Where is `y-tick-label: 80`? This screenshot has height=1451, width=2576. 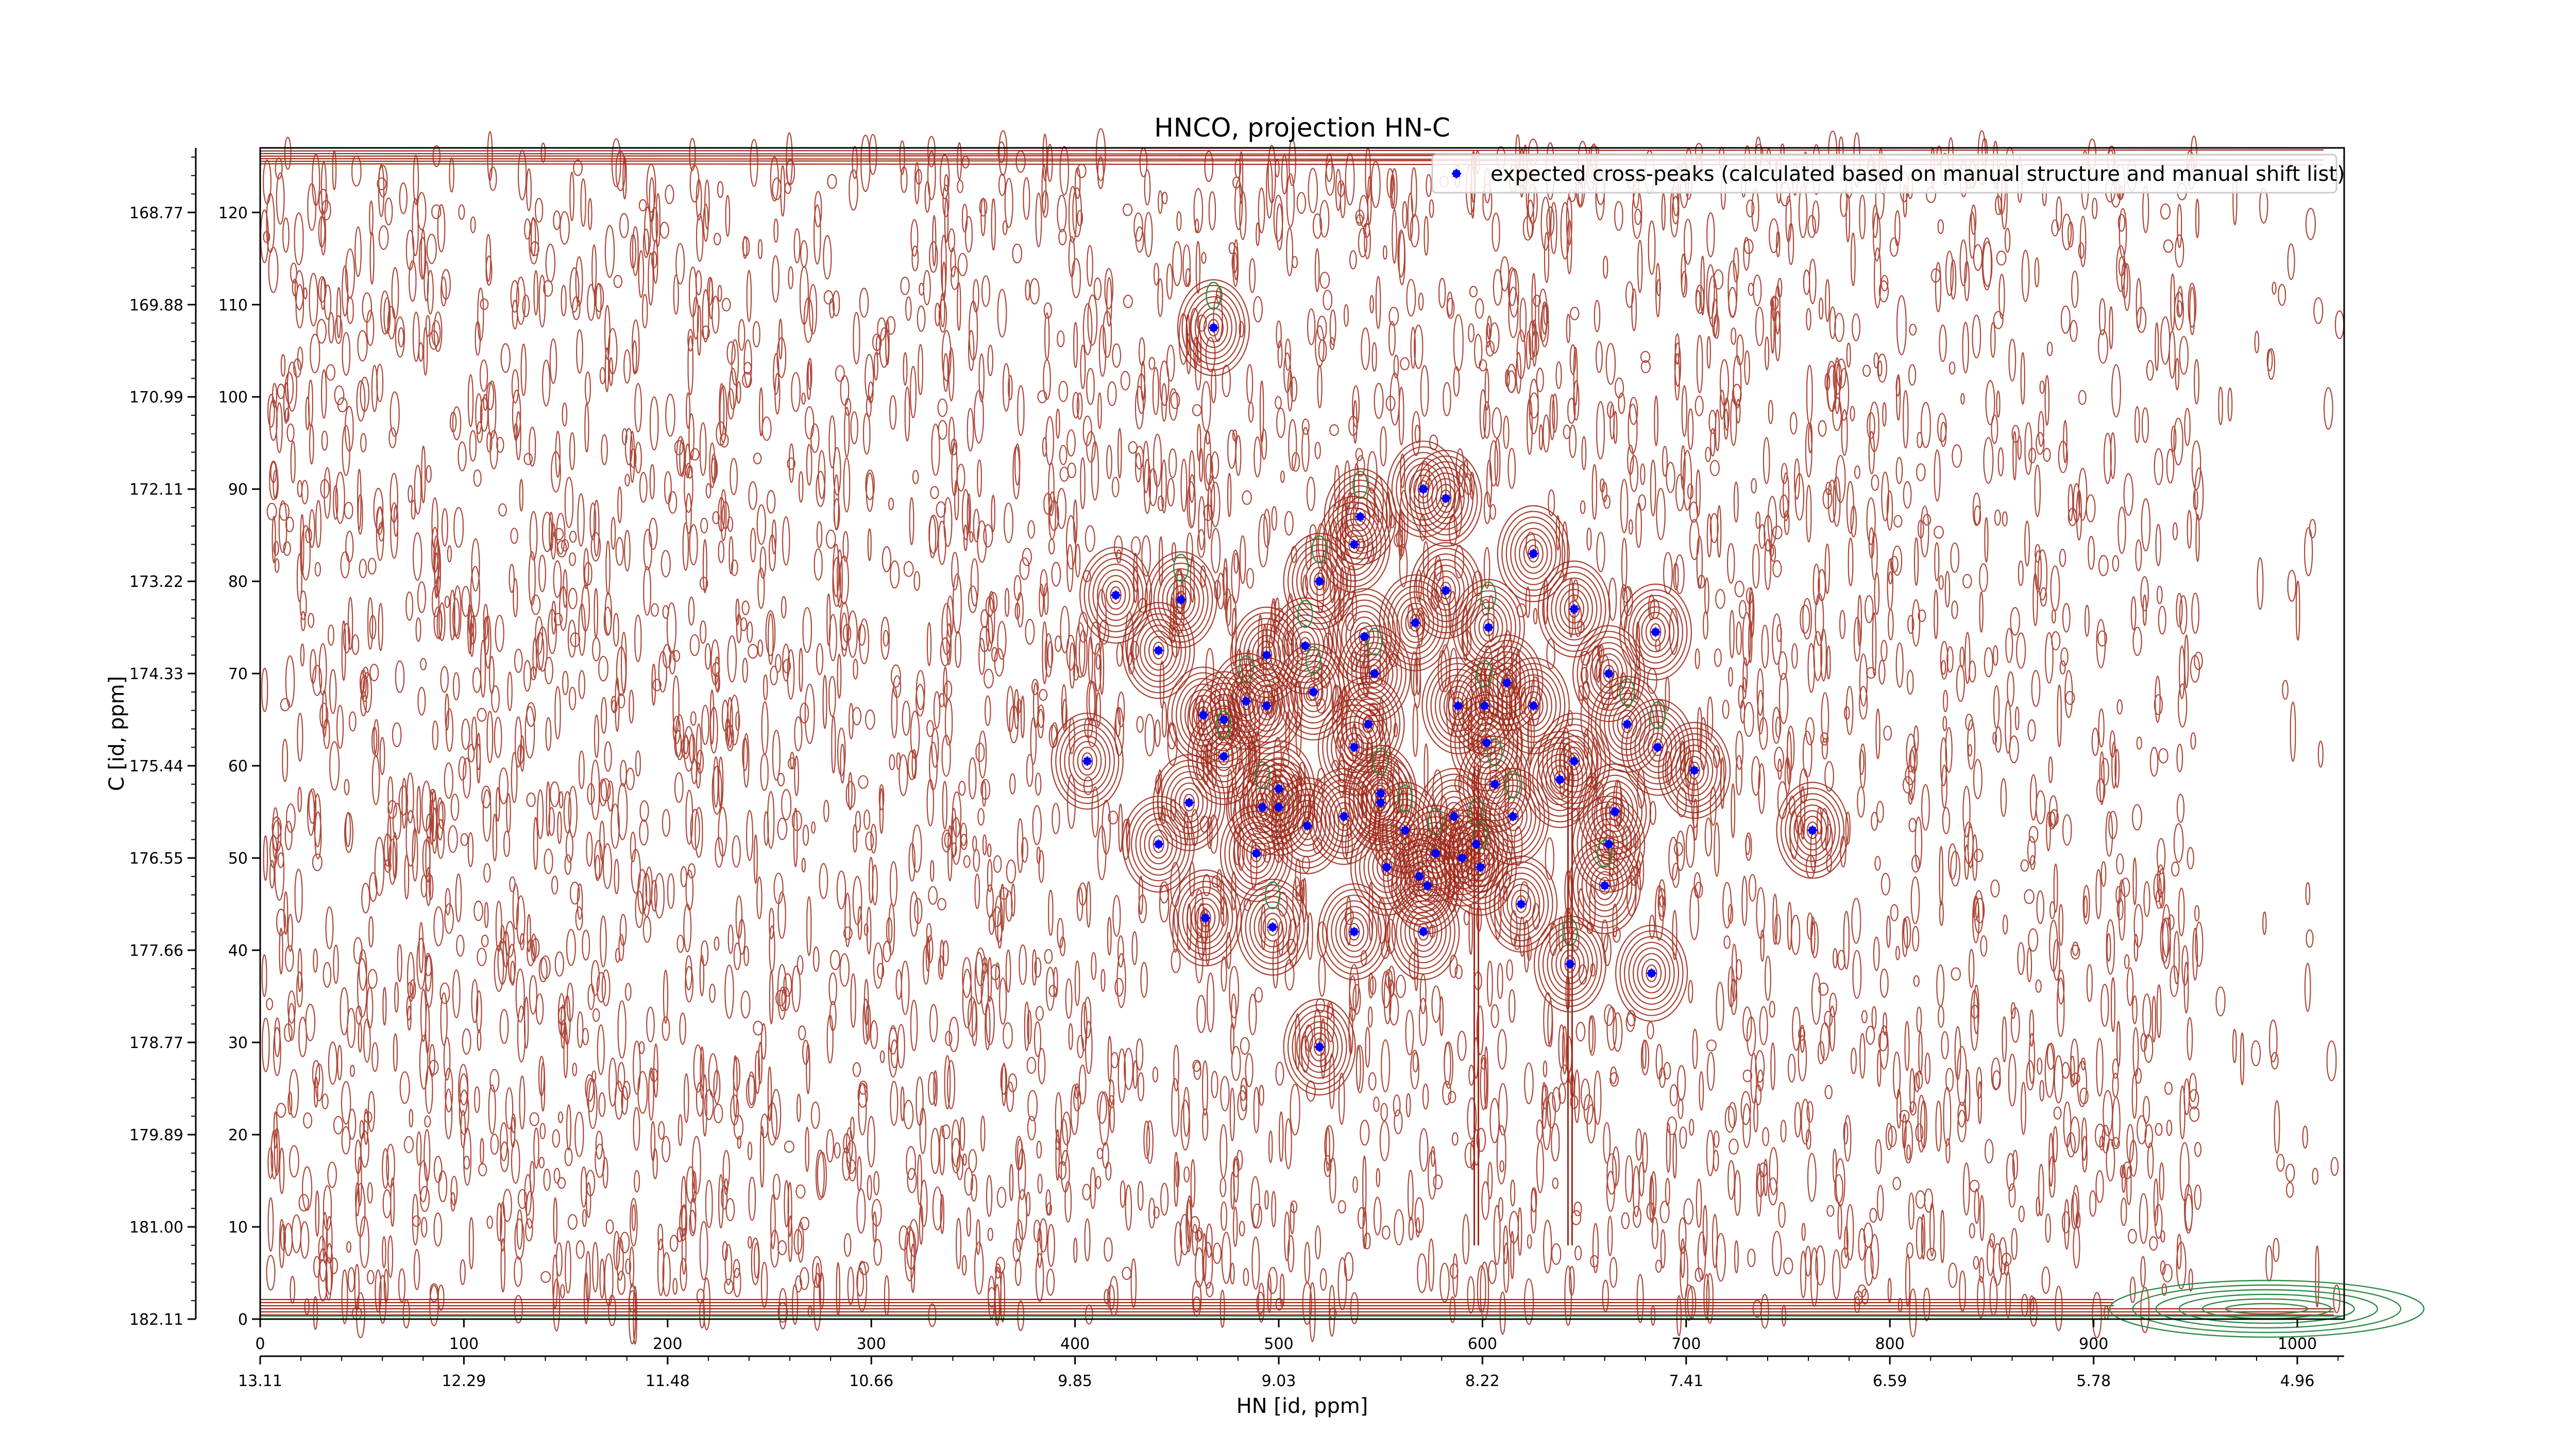
y-tick-label: 80 is located at coordinates (238, 582).